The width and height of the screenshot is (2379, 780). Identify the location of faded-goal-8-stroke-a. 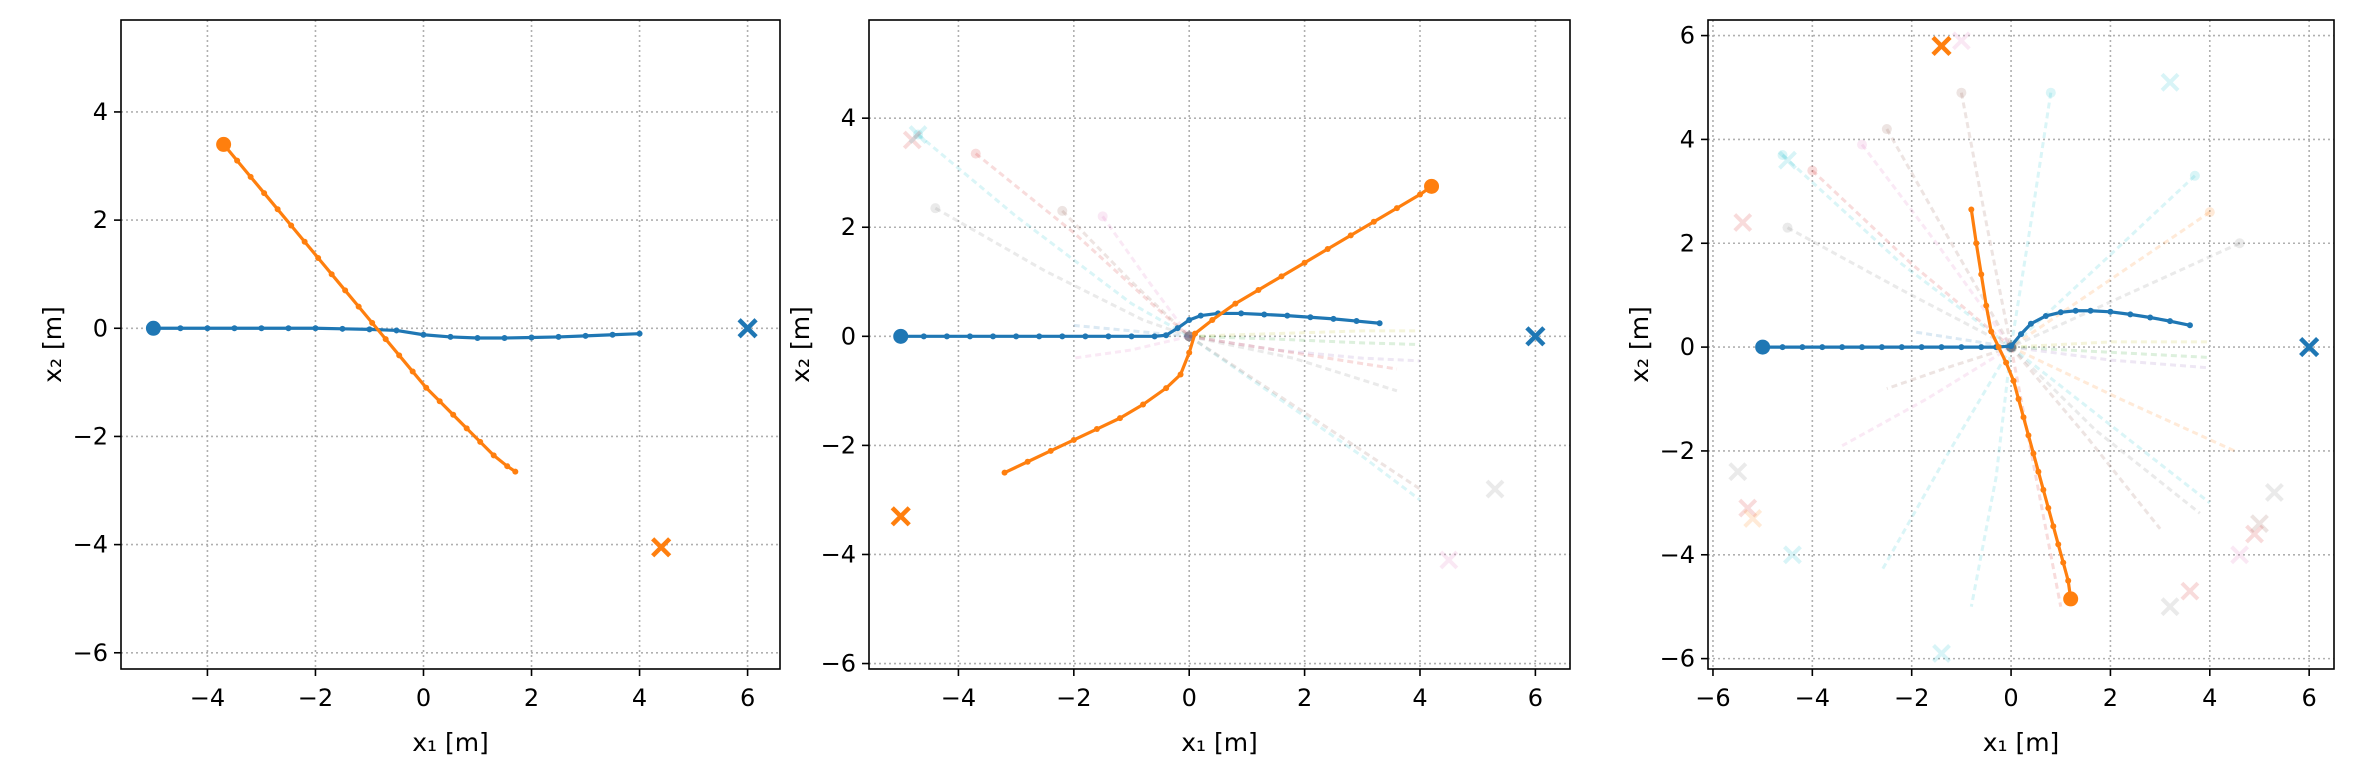
(2274, 492).